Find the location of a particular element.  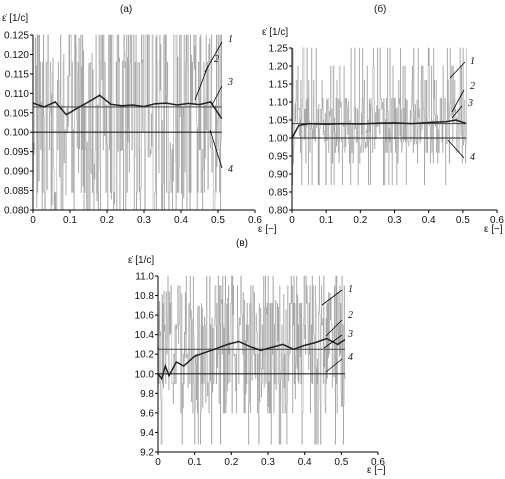

y-tick-label: 0.85 is located at coordinates (279, 193).